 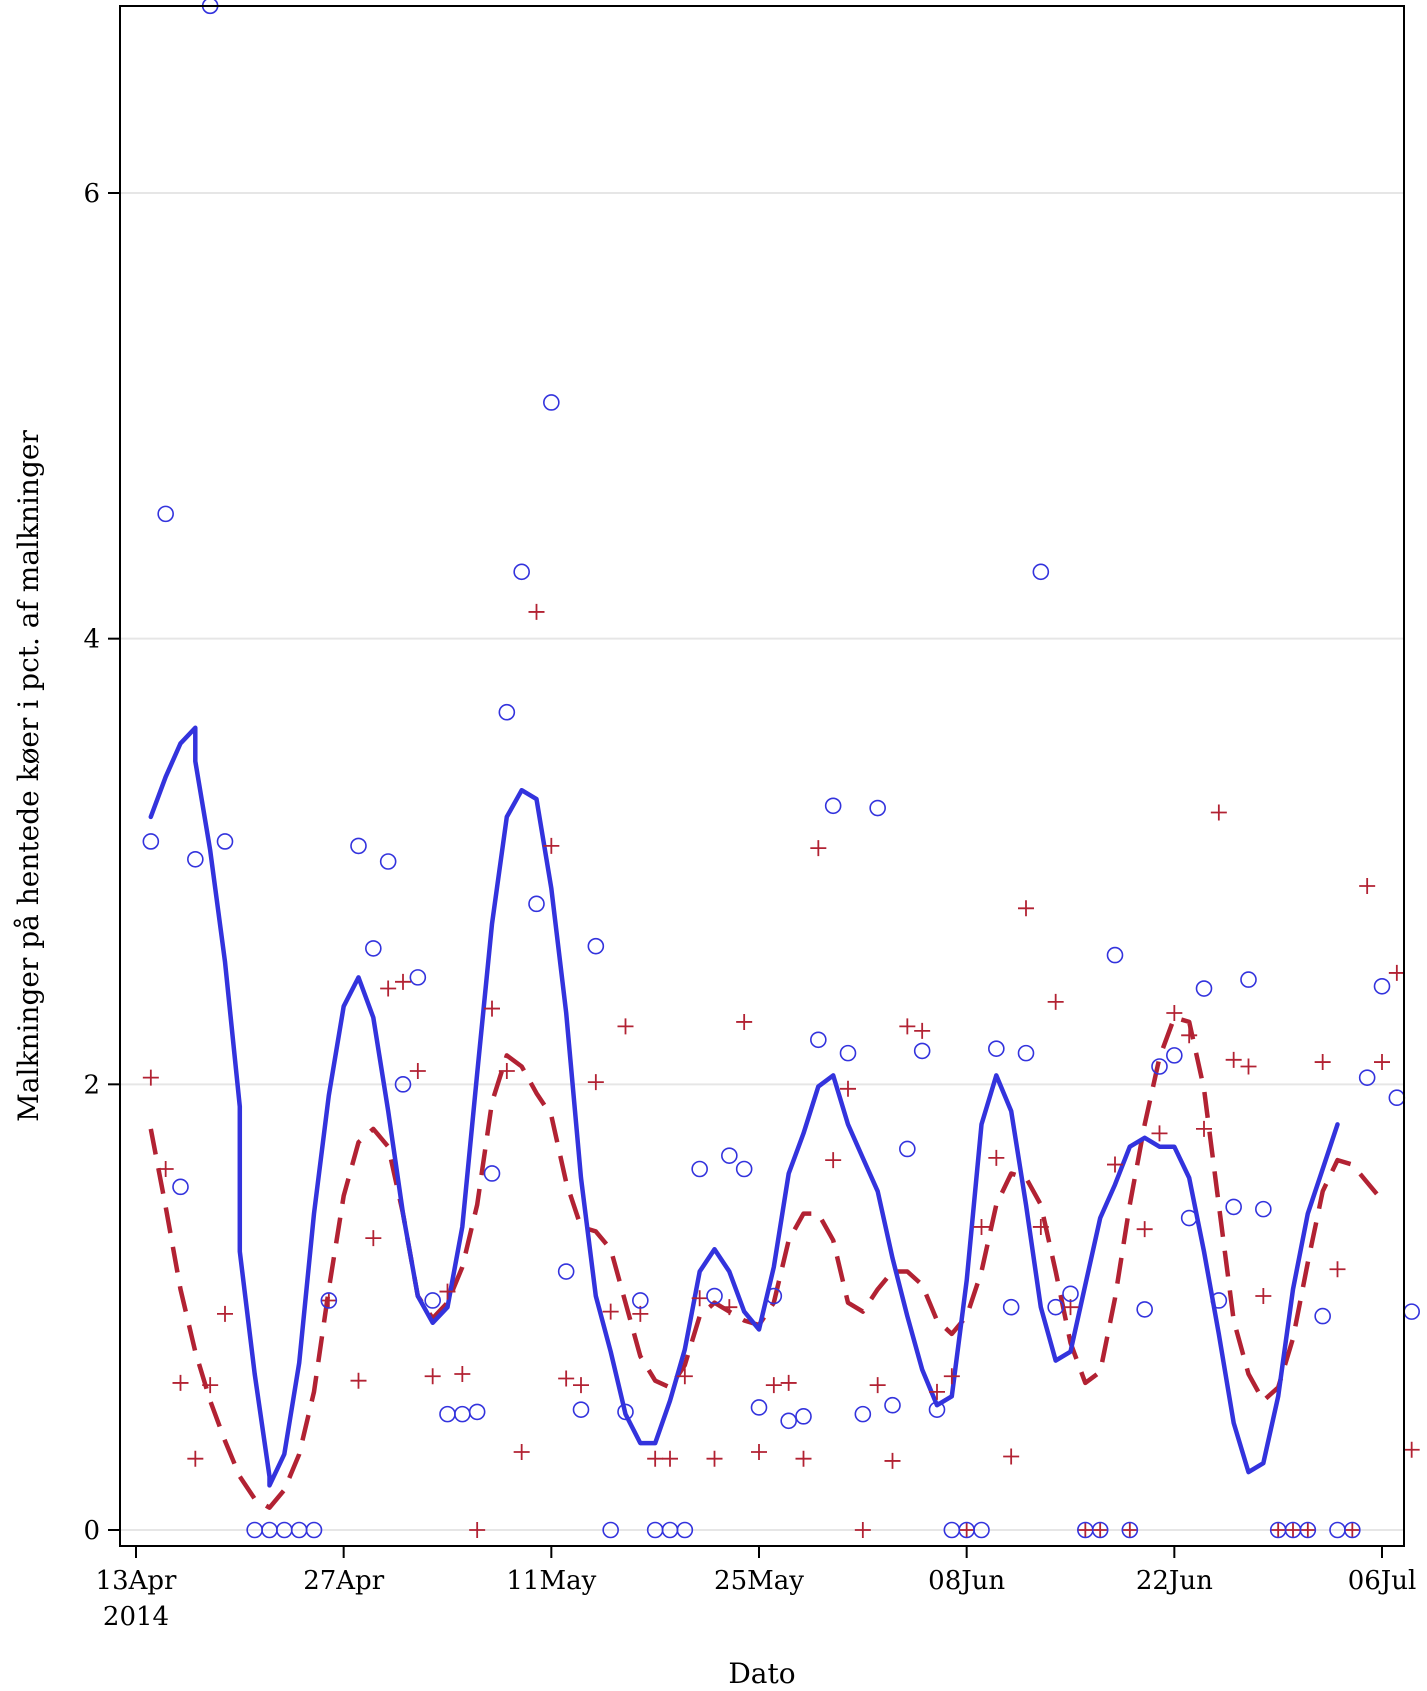 What do you see at coordinates (551, 1581) in the screenshot?
I see `x-tick-label: 11May` at bounding box center [551, 1581].